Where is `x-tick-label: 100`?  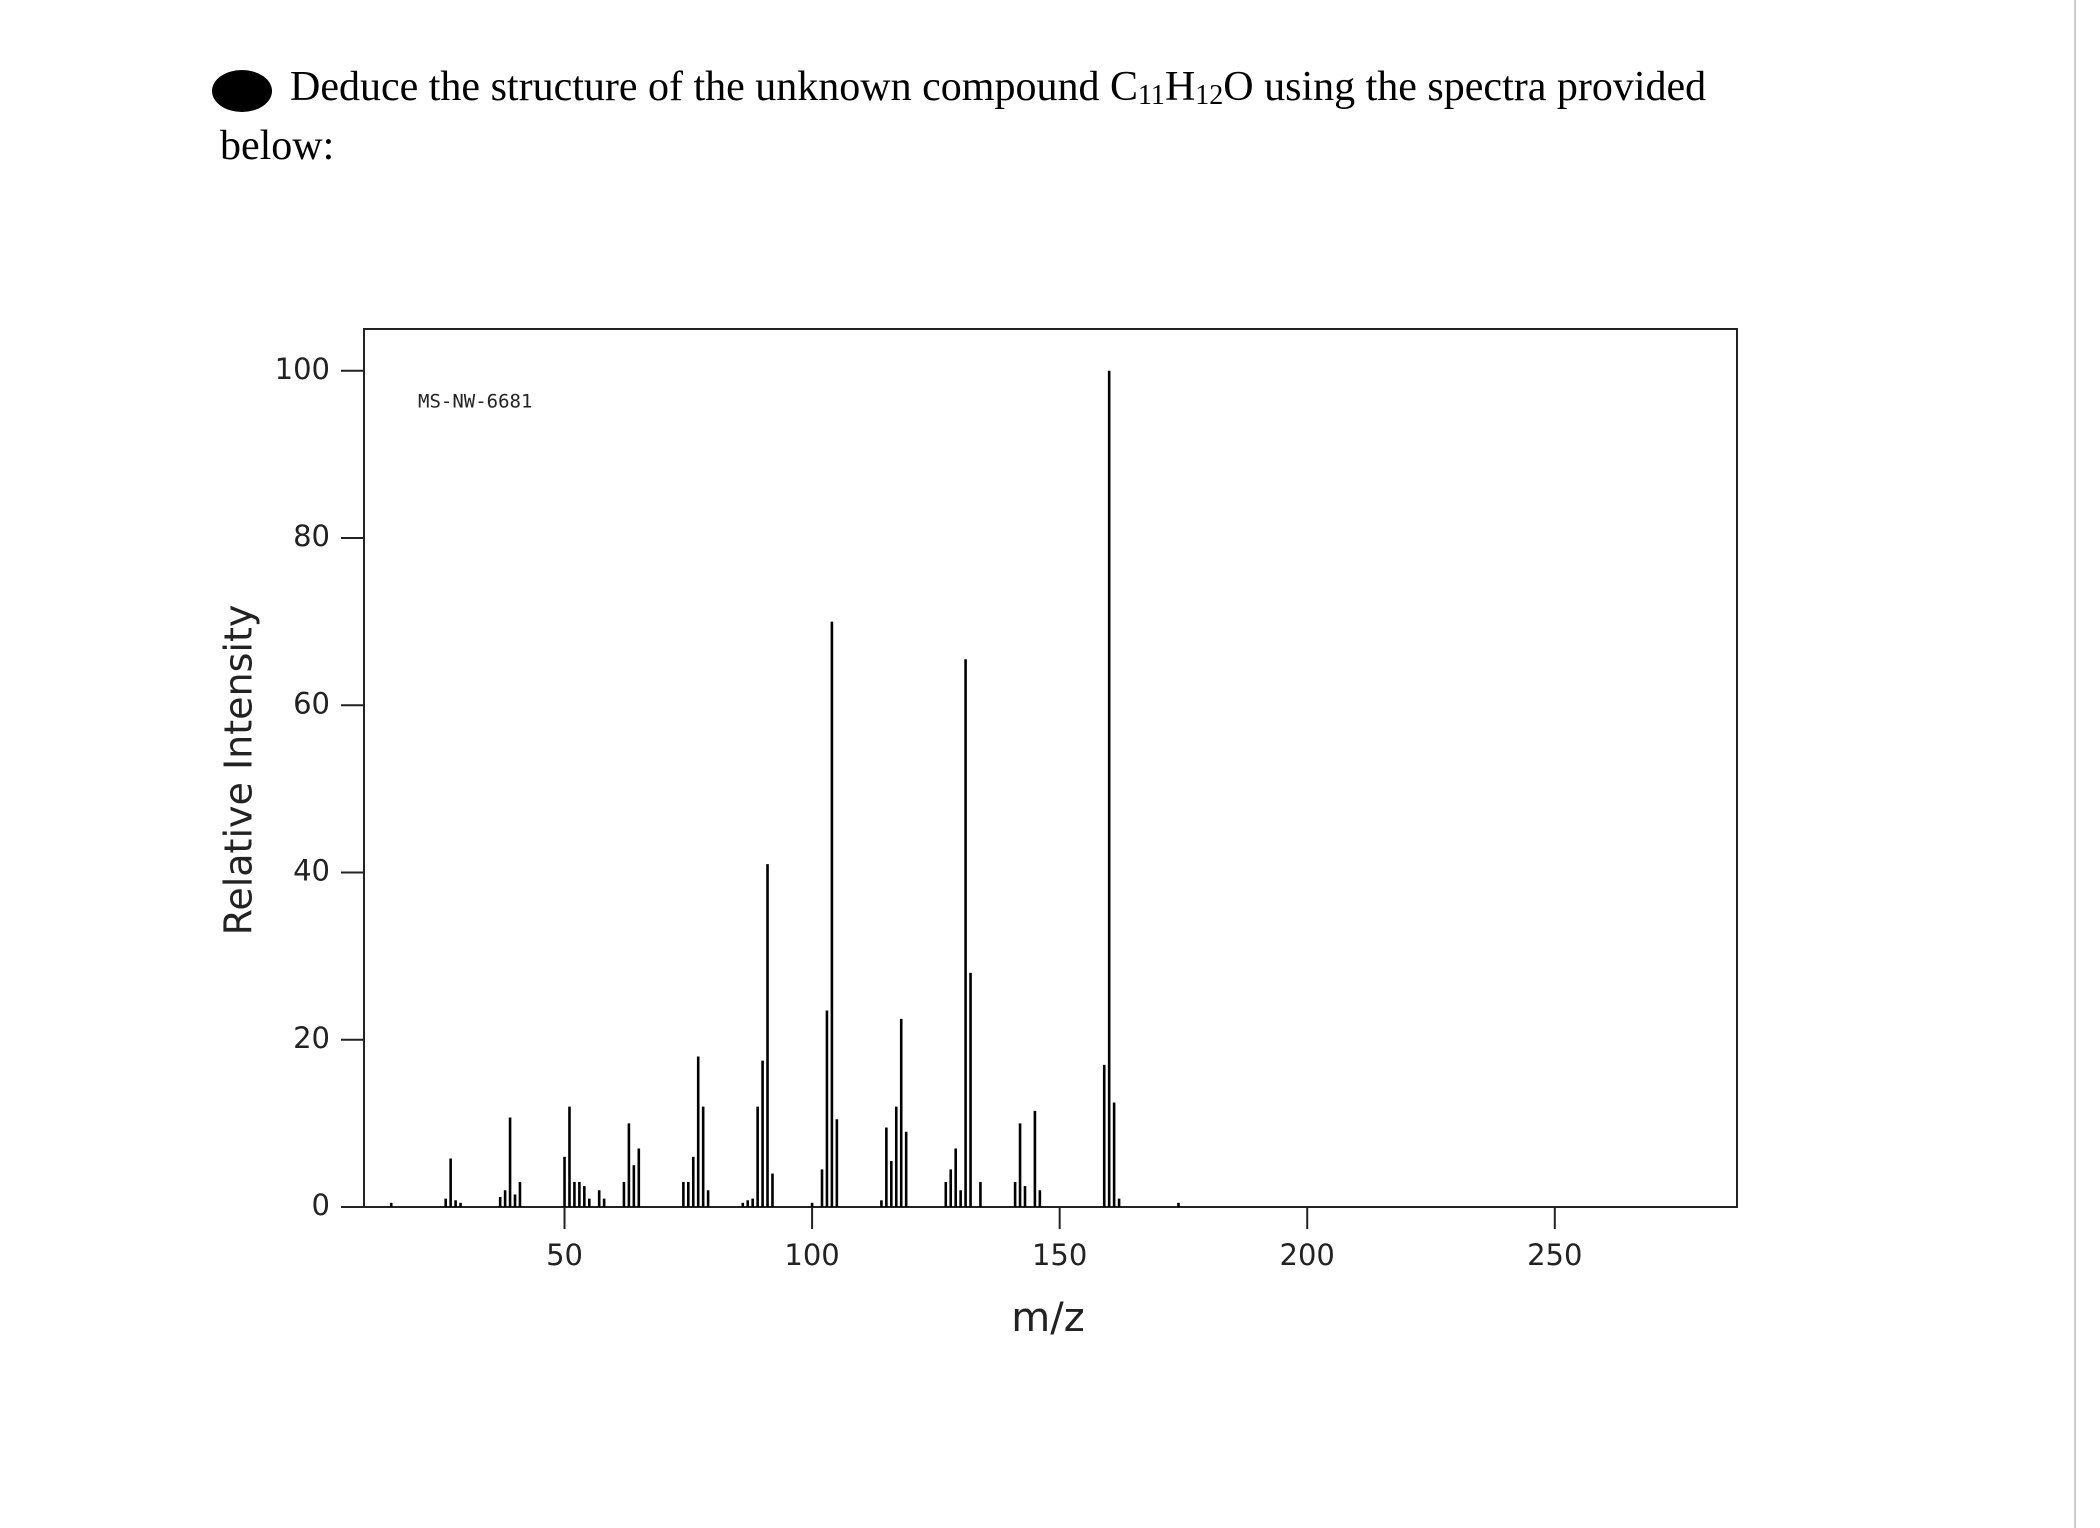 x-tick-label: 100 is located at coordinates (811, 1255).